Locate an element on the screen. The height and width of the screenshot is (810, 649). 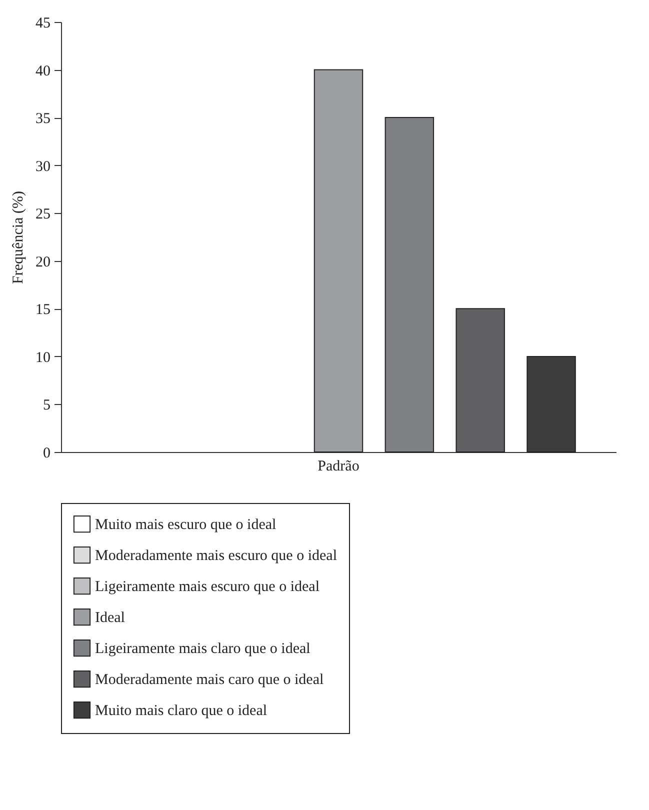
legend-label: Moderadamente mais escuro que o ideal is located at coordinates (216, 556).